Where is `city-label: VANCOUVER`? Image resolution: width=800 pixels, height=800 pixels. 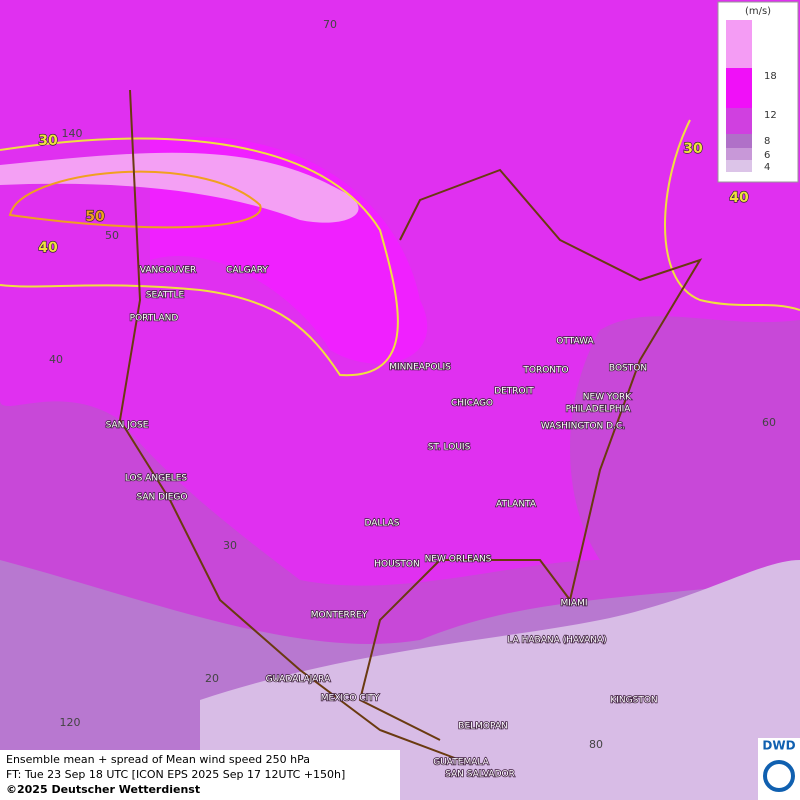
city-label: VANCOUVER is located at coordinates (168, 271).